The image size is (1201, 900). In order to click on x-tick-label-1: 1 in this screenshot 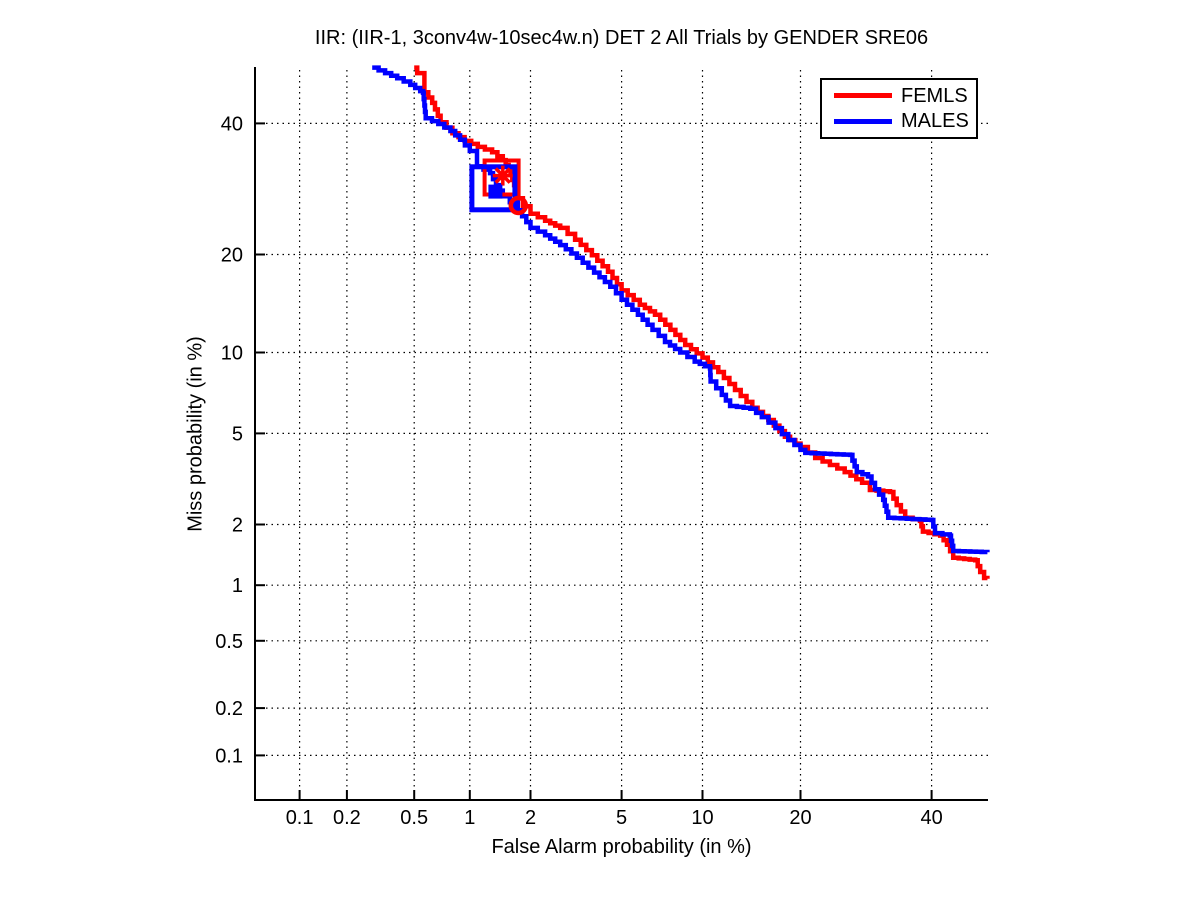, I will do `click(469, 818)`.